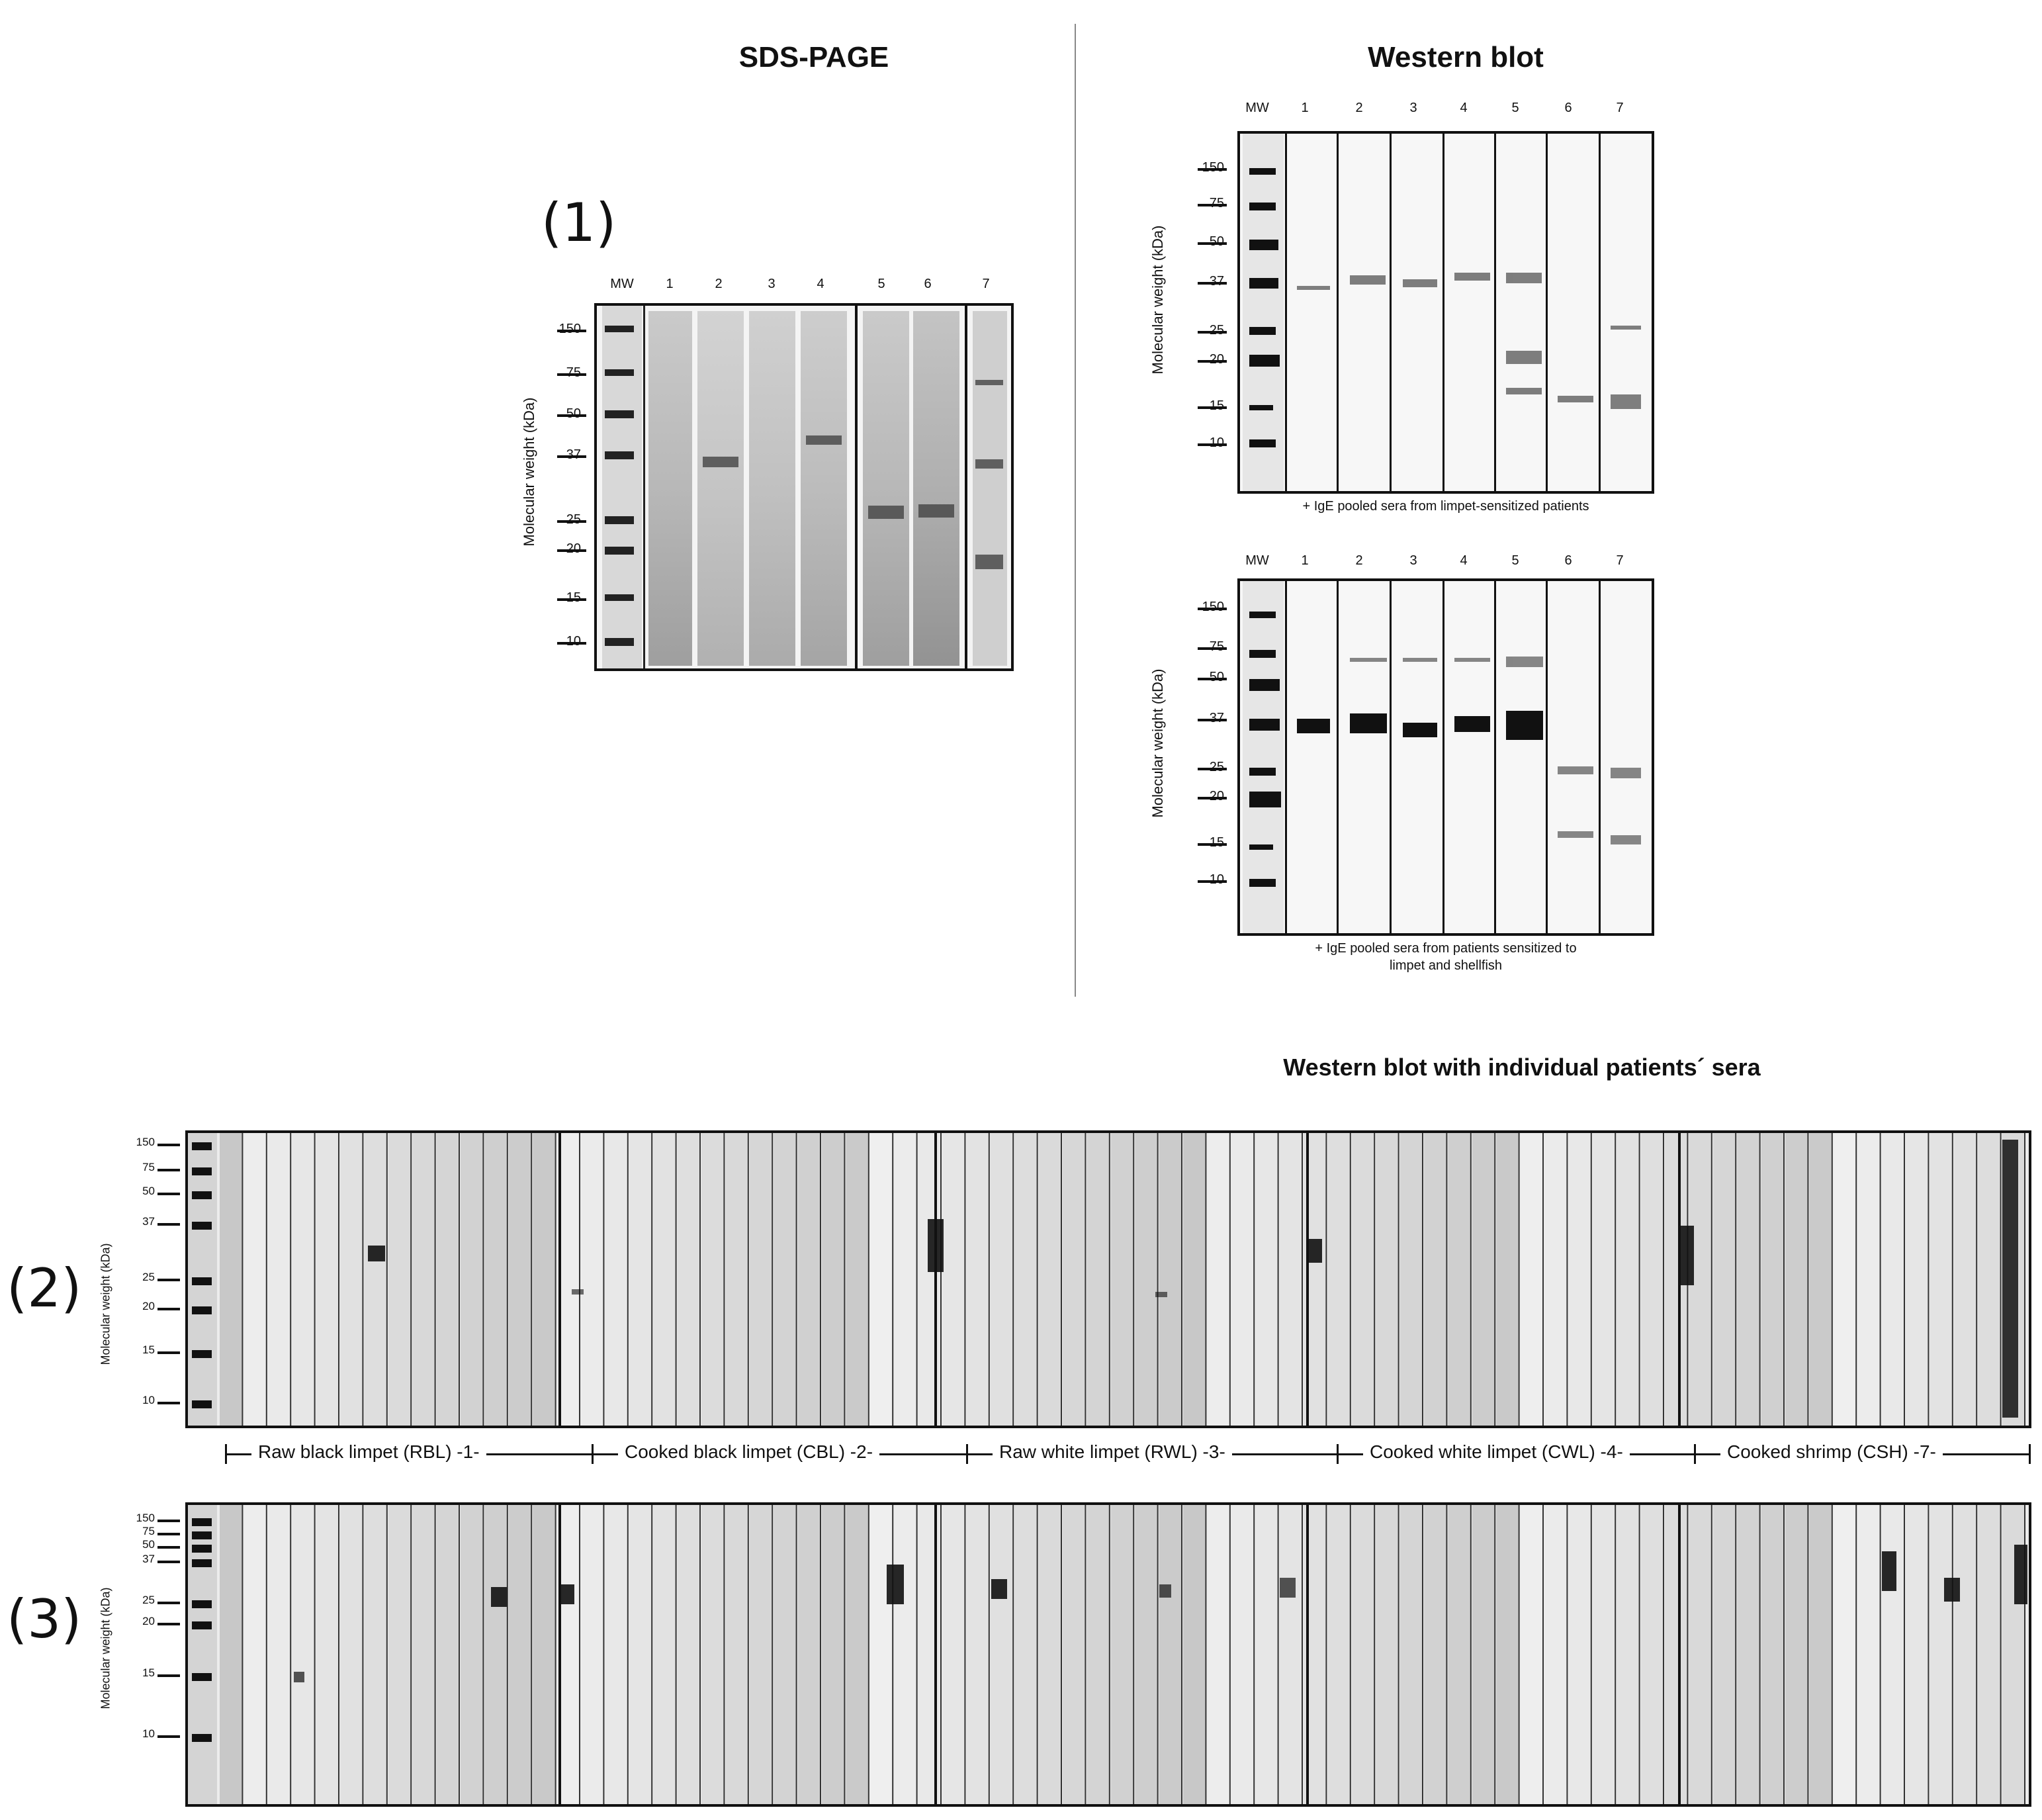 This screenshot has width=2042, height=1820. Describe the element at coordinates (814, 57) in the screenshot. I see `sds-page-title: SDS-PAGE` at that location.